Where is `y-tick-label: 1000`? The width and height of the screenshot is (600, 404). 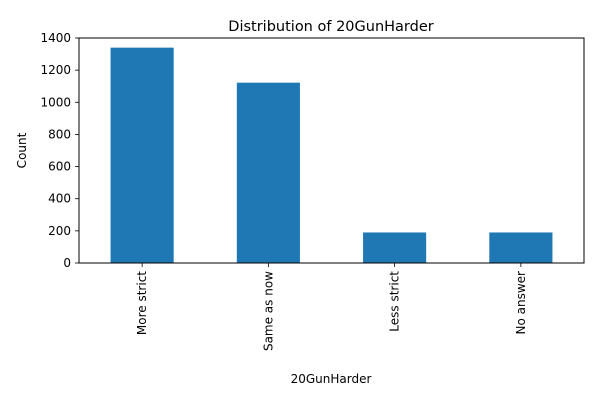 y-tick-label: 1000 is located at coordinates (55, 102).